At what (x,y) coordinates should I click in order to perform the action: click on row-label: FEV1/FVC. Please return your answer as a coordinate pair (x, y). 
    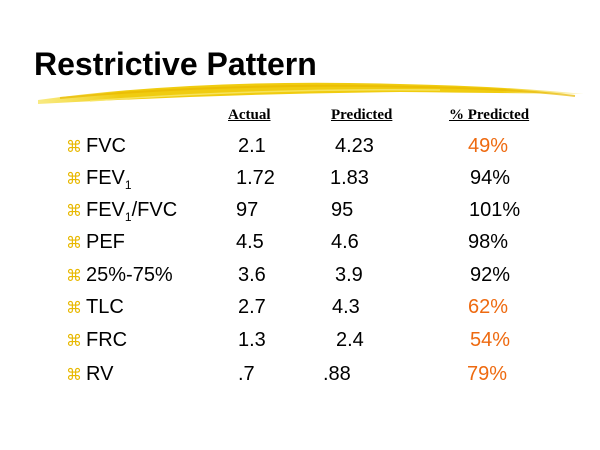
    Looking at the image, I should click on (132, 211).